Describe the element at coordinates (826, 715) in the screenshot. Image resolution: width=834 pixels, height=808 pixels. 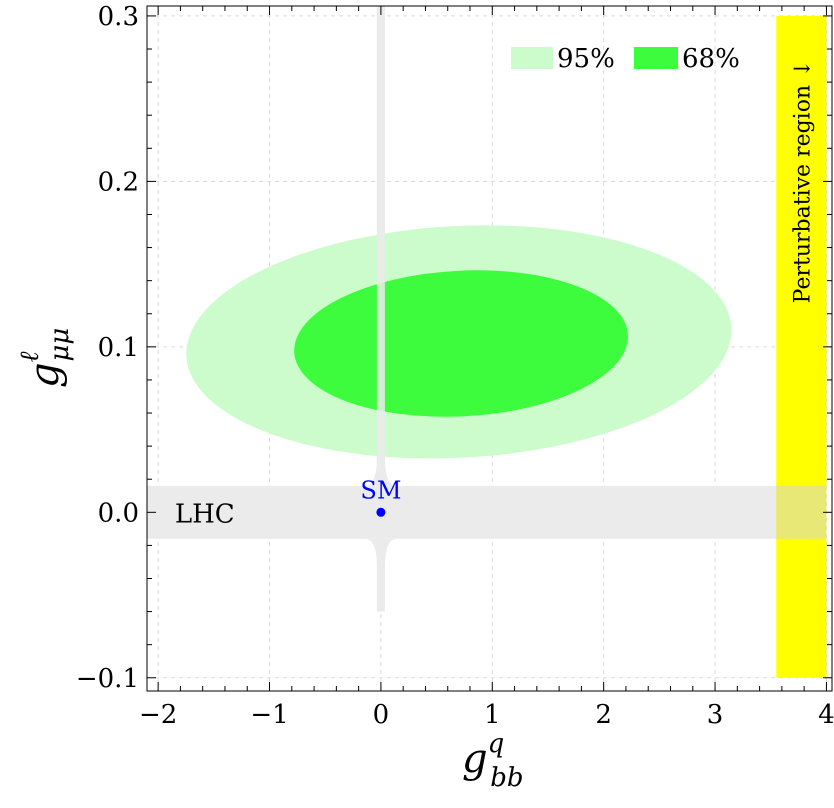
I see `x-tick-label: 4` at that location.